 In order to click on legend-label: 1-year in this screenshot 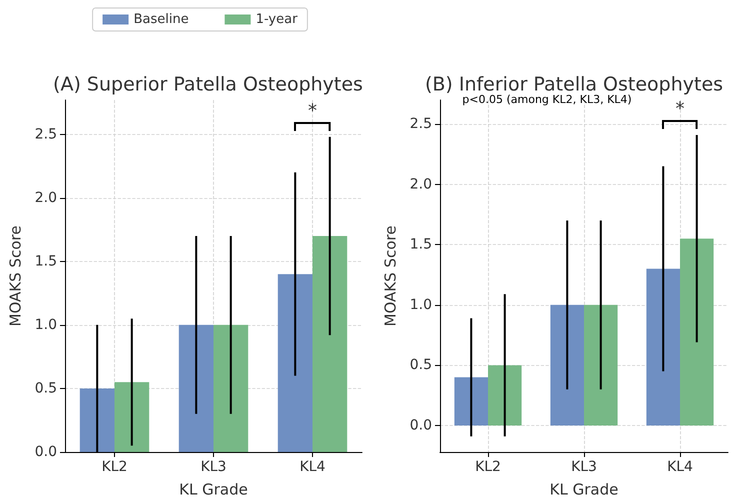, I will do `click(277, 19)`.